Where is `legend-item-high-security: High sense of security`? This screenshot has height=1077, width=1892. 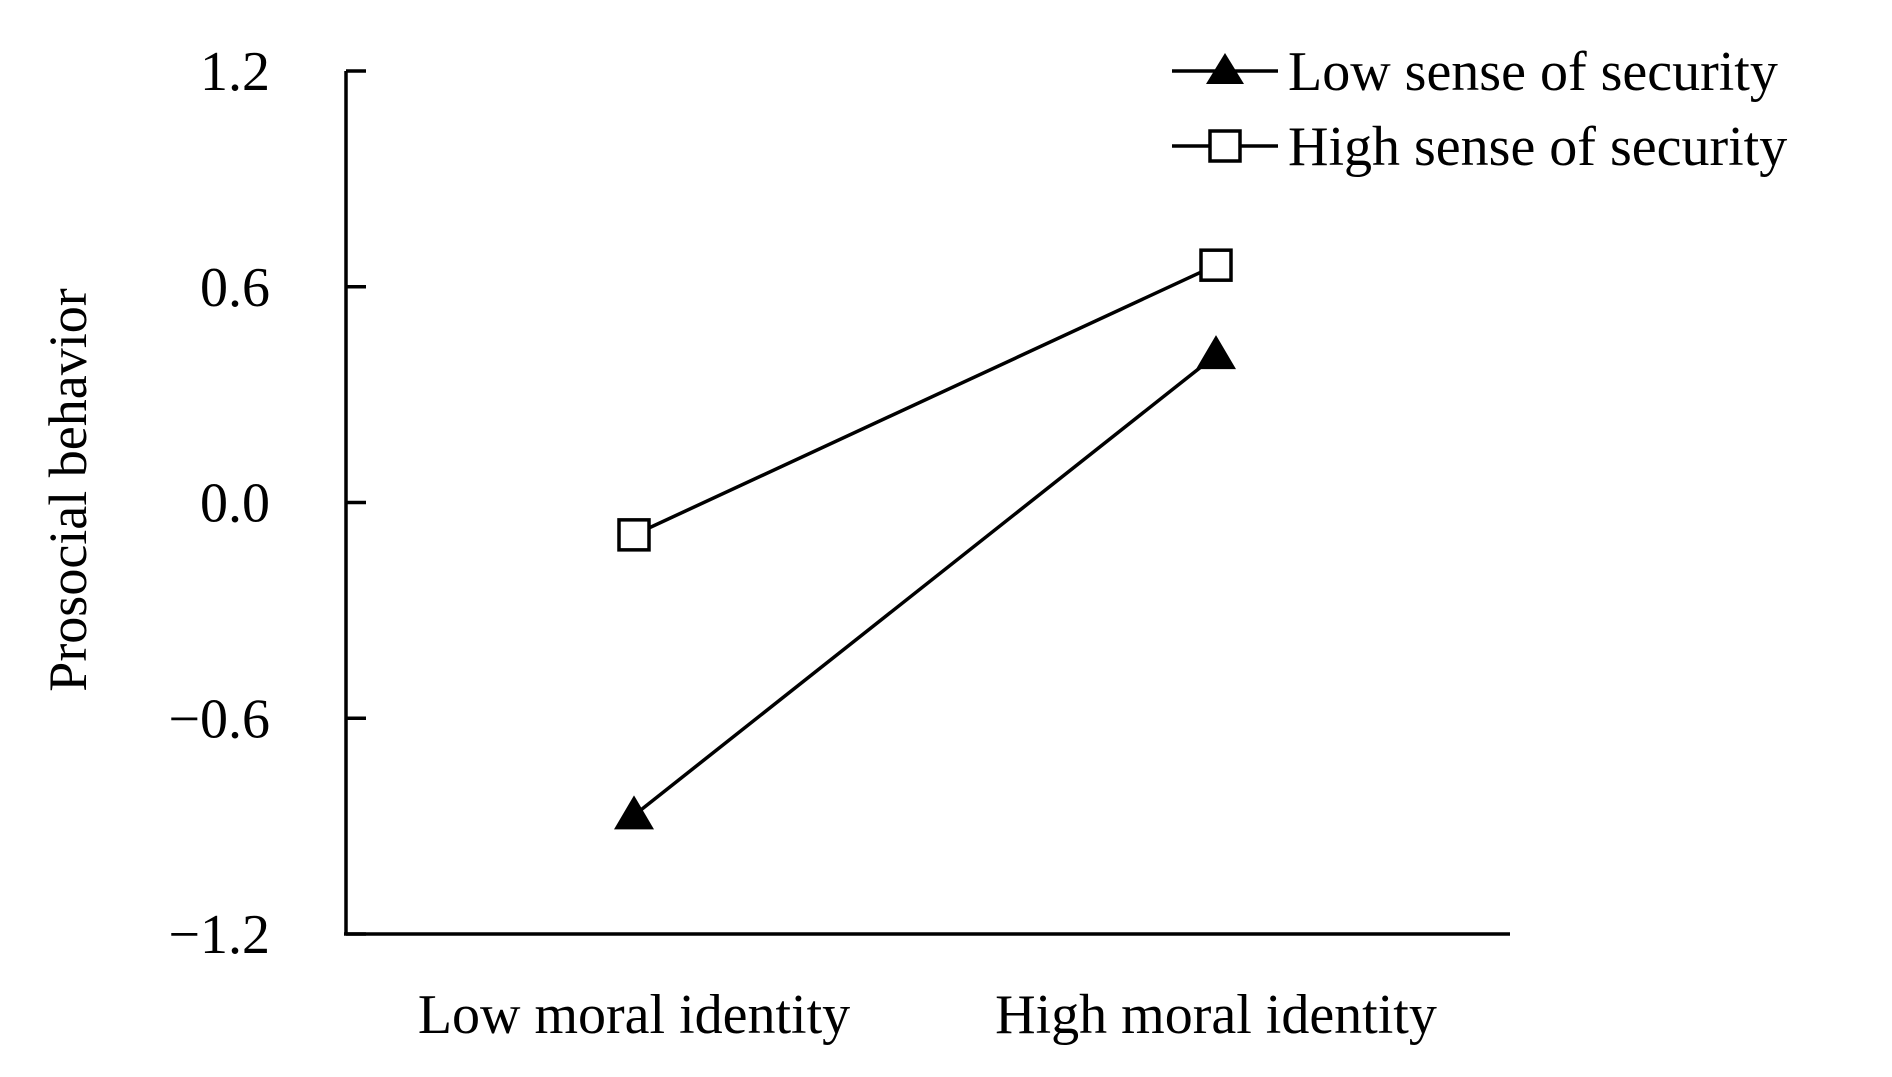 legend-item-high-security: High sense of security is located at coordinates (1479, 147).